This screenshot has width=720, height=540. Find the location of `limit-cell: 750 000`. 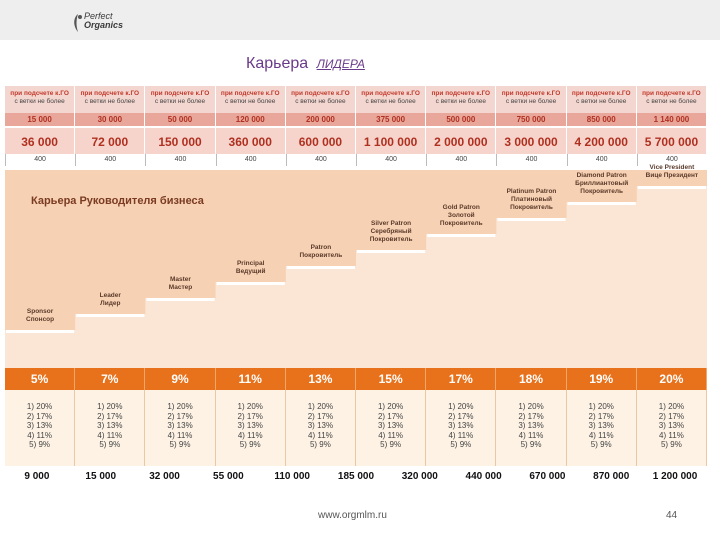

limit-cell: 750 000 is located at coordinates (531, 119).